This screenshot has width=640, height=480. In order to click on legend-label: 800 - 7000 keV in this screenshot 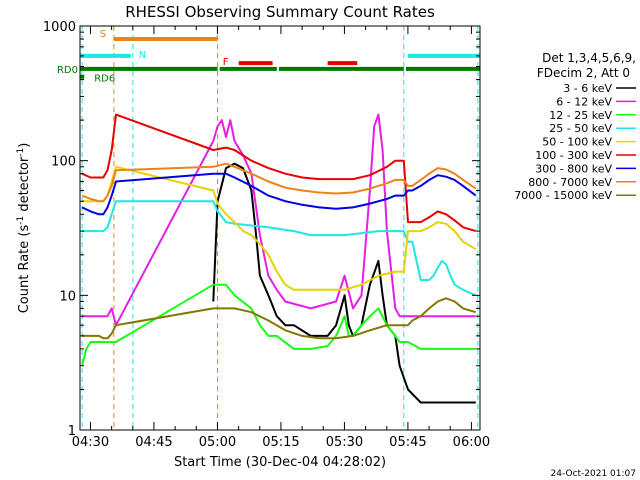, I will do `click(570, 182)`.